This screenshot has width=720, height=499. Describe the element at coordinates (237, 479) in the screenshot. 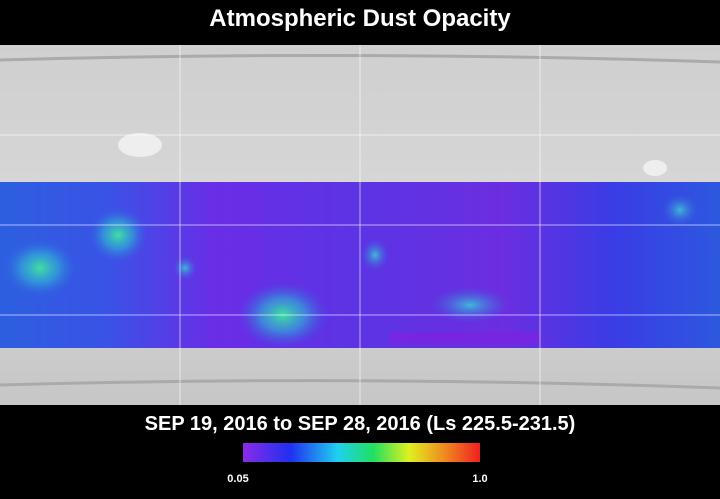

I see `colorbar-min: 0.05` at that location.